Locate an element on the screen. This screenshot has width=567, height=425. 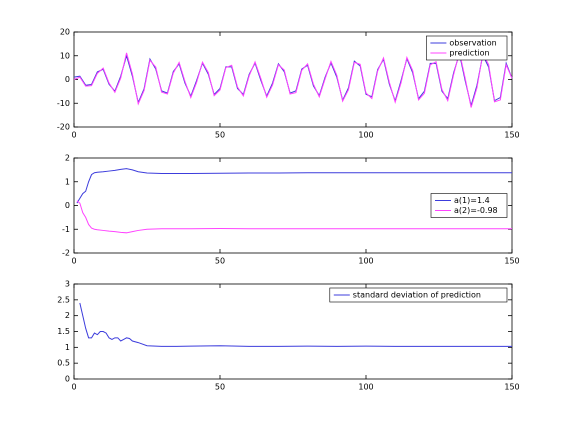
y-tick-label: -20 is located at coordinates (63, 127).